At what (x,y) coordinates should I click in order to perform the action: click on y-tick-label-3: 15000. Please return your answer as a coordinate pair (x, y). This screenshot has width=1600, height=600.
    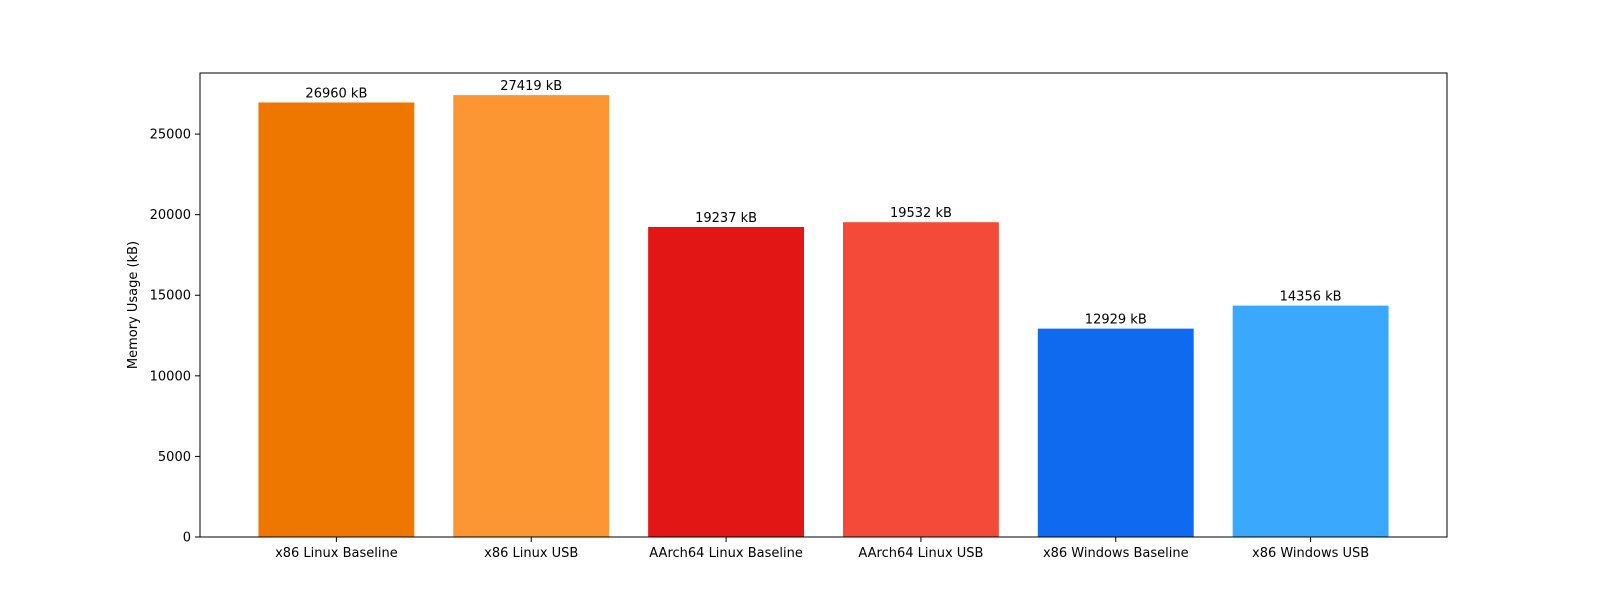
    Looking at the image, I should click on (170, 296).